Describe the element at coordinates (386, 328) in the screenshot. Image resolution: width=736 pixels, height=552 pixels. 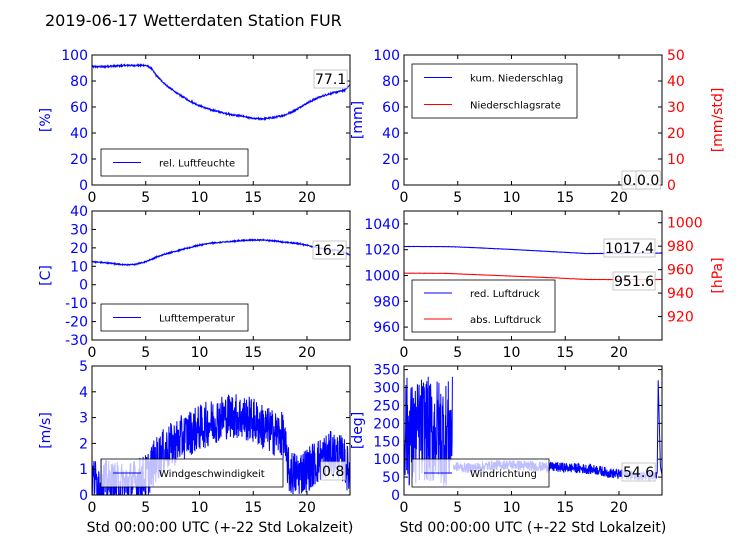
I see `y-tick-label: 960` at that location.